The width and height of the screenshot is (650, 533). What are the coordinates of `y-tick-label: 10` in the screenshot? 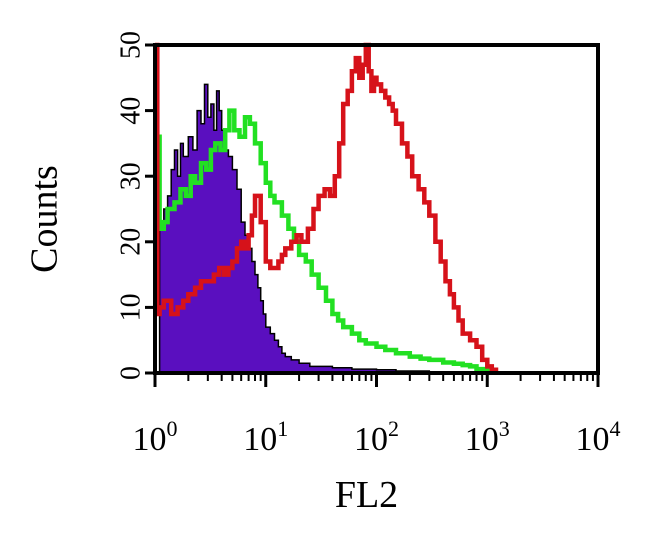 It's located at (130, 307).